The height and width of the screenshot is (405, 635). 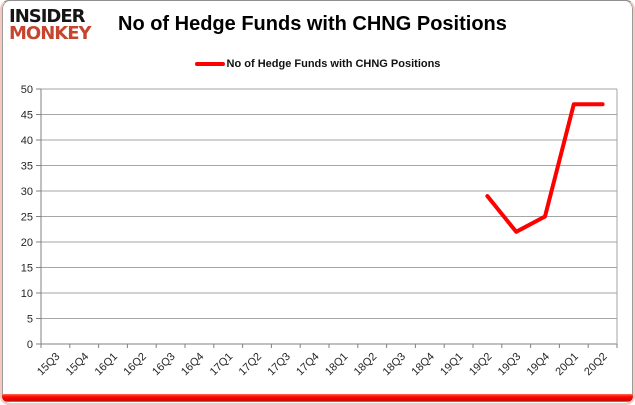 I want to click on logo-line-monkey: MONKEY, so click(x=50, y=33).